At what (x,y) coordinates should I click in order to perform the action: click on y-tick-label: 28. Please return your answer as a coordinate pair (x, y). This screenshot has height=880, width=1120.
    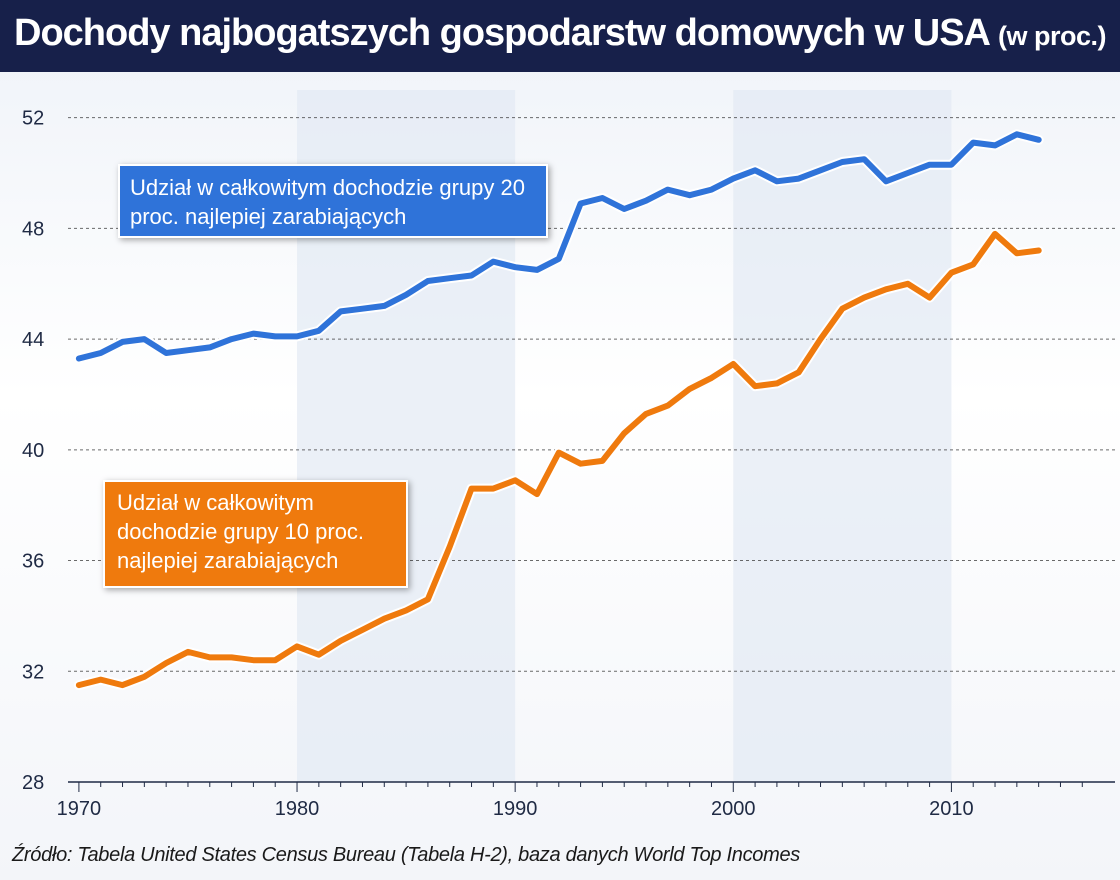
    Looking at the image, I should click on (33, 783).